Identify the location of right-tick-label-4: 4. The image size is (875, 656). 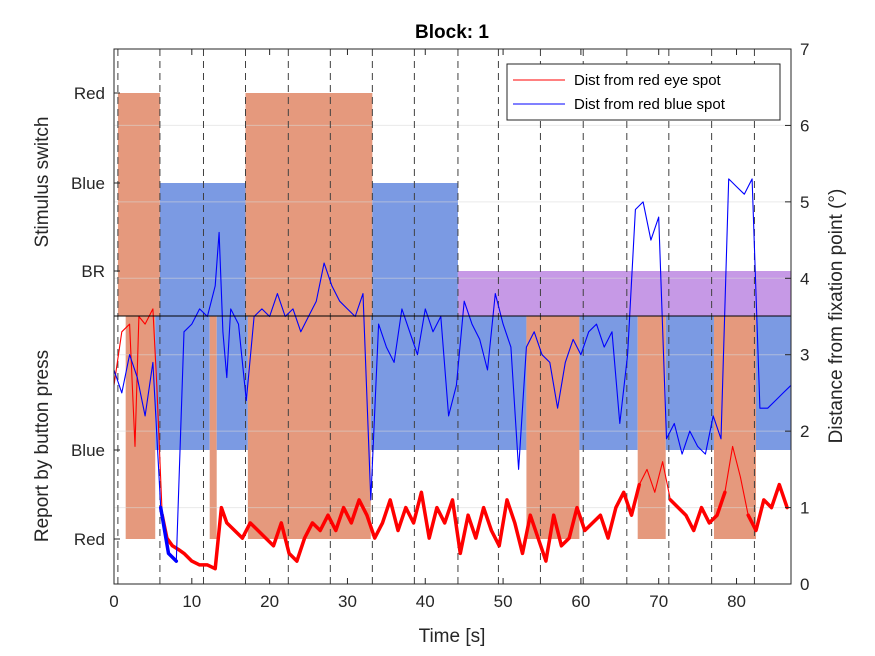
(804, 278).